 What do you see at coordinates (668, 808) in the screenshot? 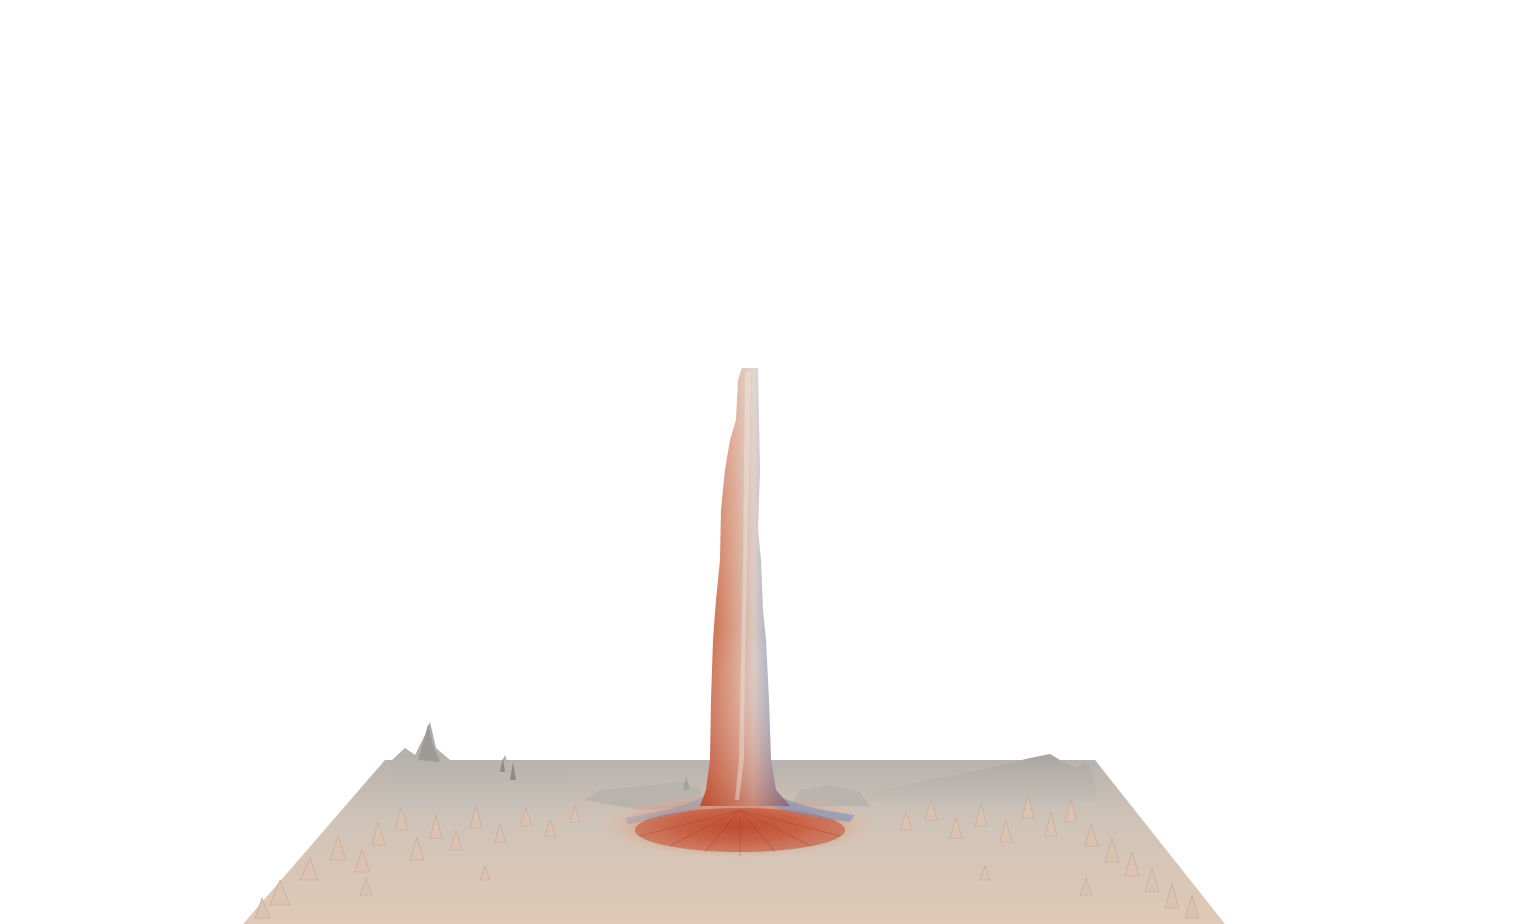
I see `peak-base-cool-flare-left` at bounding box center [668, 808].